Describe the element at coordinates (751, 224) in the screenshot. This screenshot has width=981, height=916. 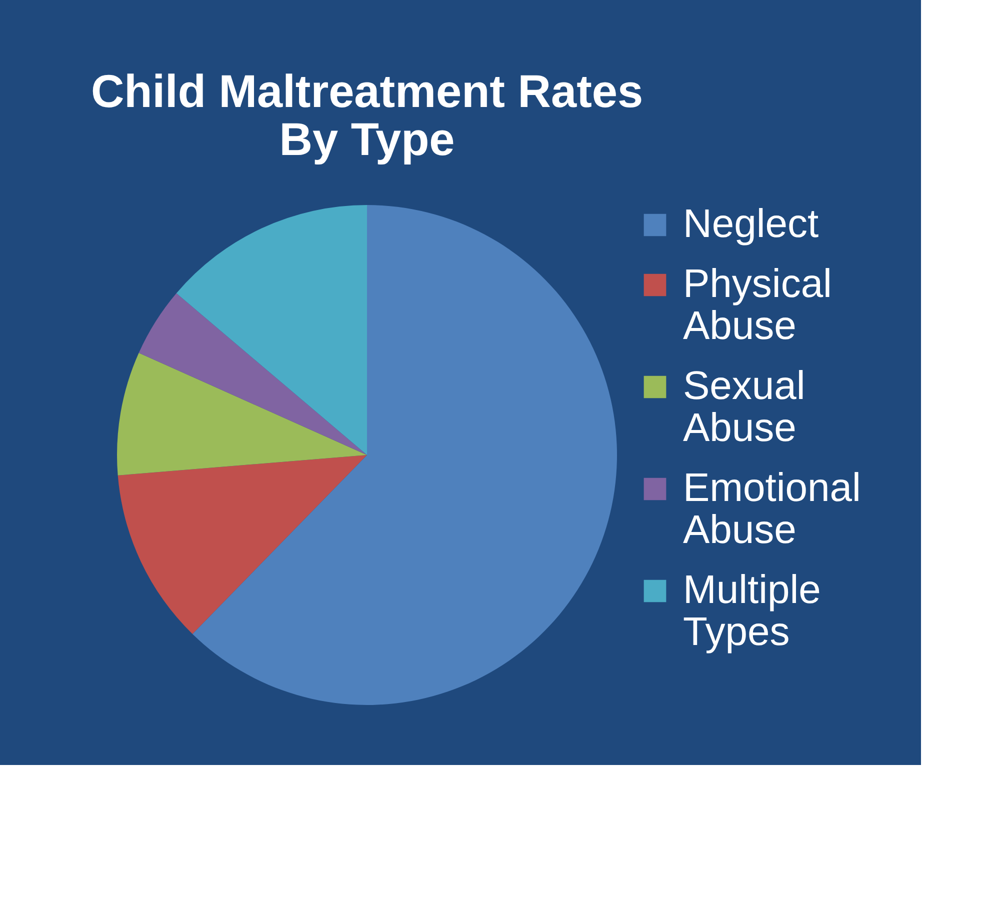
I see `legend-label: Neglect` at that location.